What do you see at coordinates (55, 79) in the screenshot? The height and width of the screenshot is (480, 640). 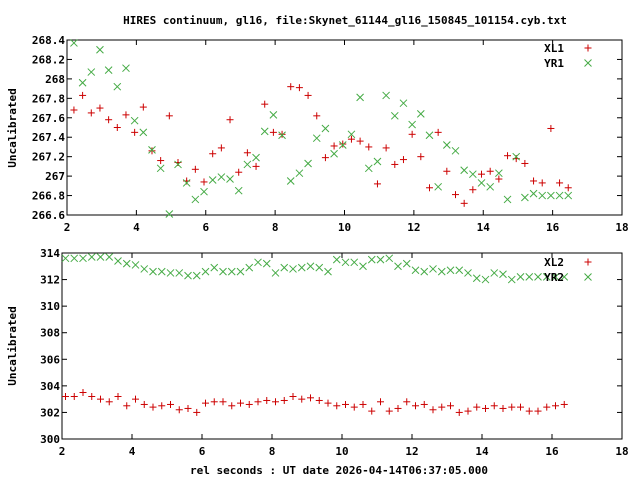 I see `top-y-tick-label: 268` at bounding box center [55, 79].